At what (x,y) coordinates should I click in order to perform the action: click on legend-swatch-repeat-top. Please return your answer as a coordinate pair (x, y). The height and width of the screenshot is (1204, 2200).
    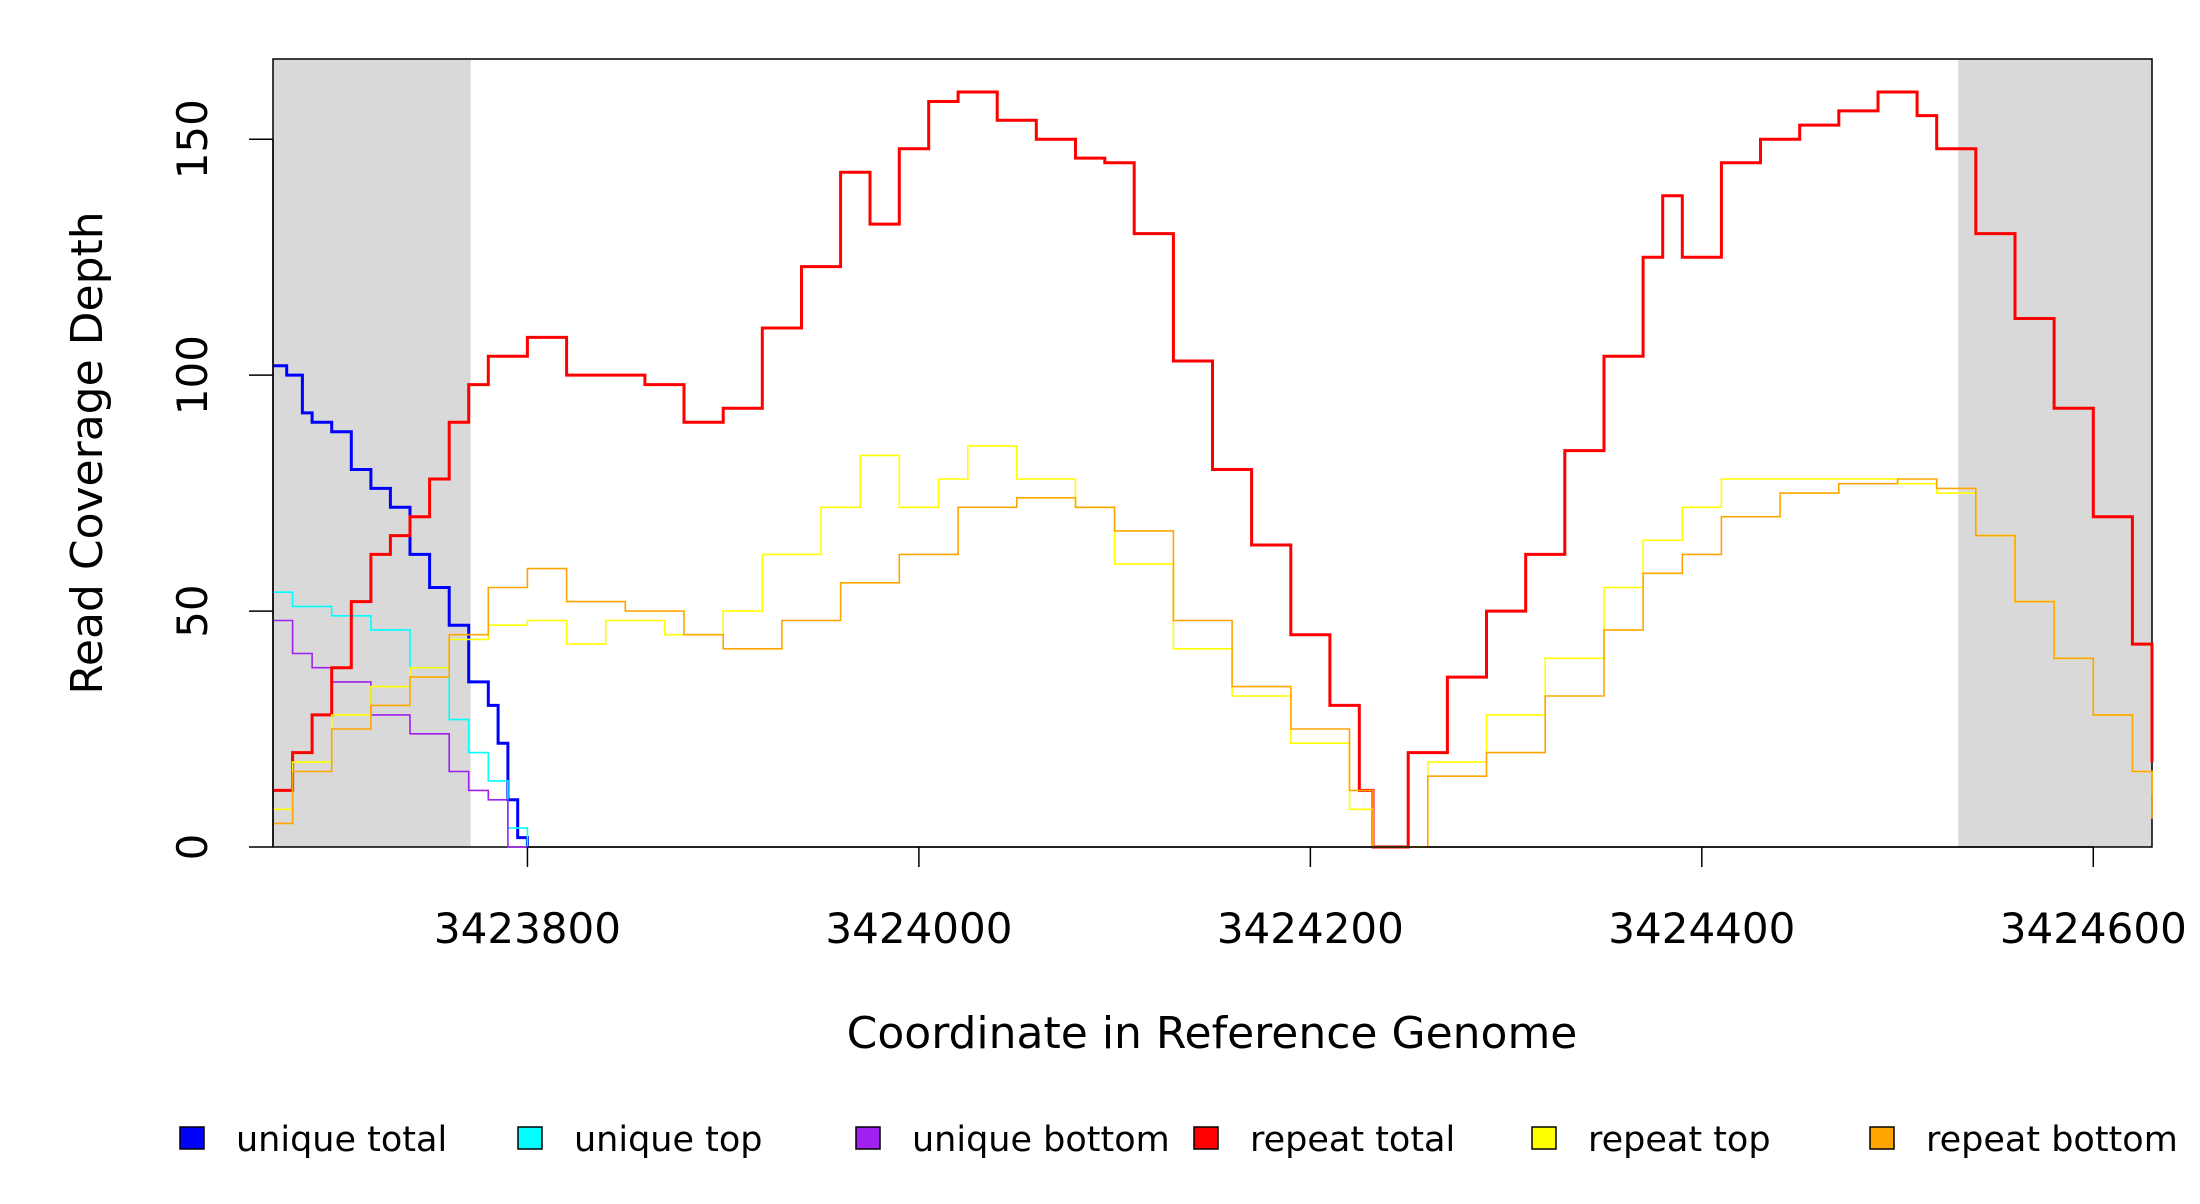
    Looking at the image, I should click on (1544, 1138).